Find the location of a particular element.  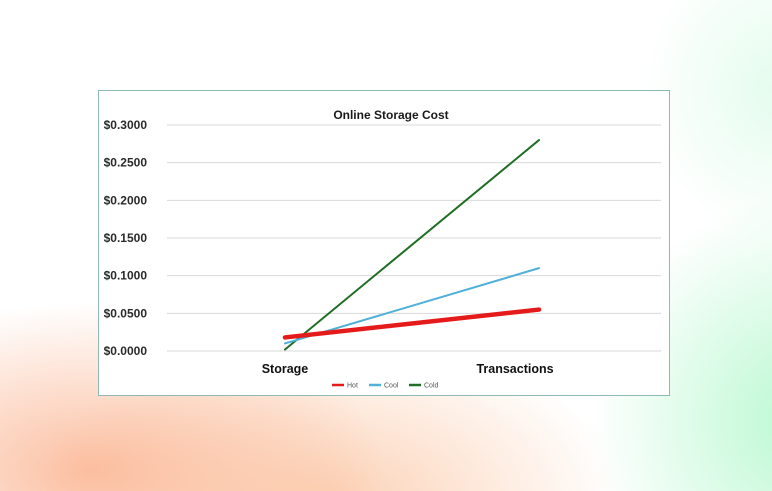

x-axis: Storage Transactions is located at coordinates (408, 369).